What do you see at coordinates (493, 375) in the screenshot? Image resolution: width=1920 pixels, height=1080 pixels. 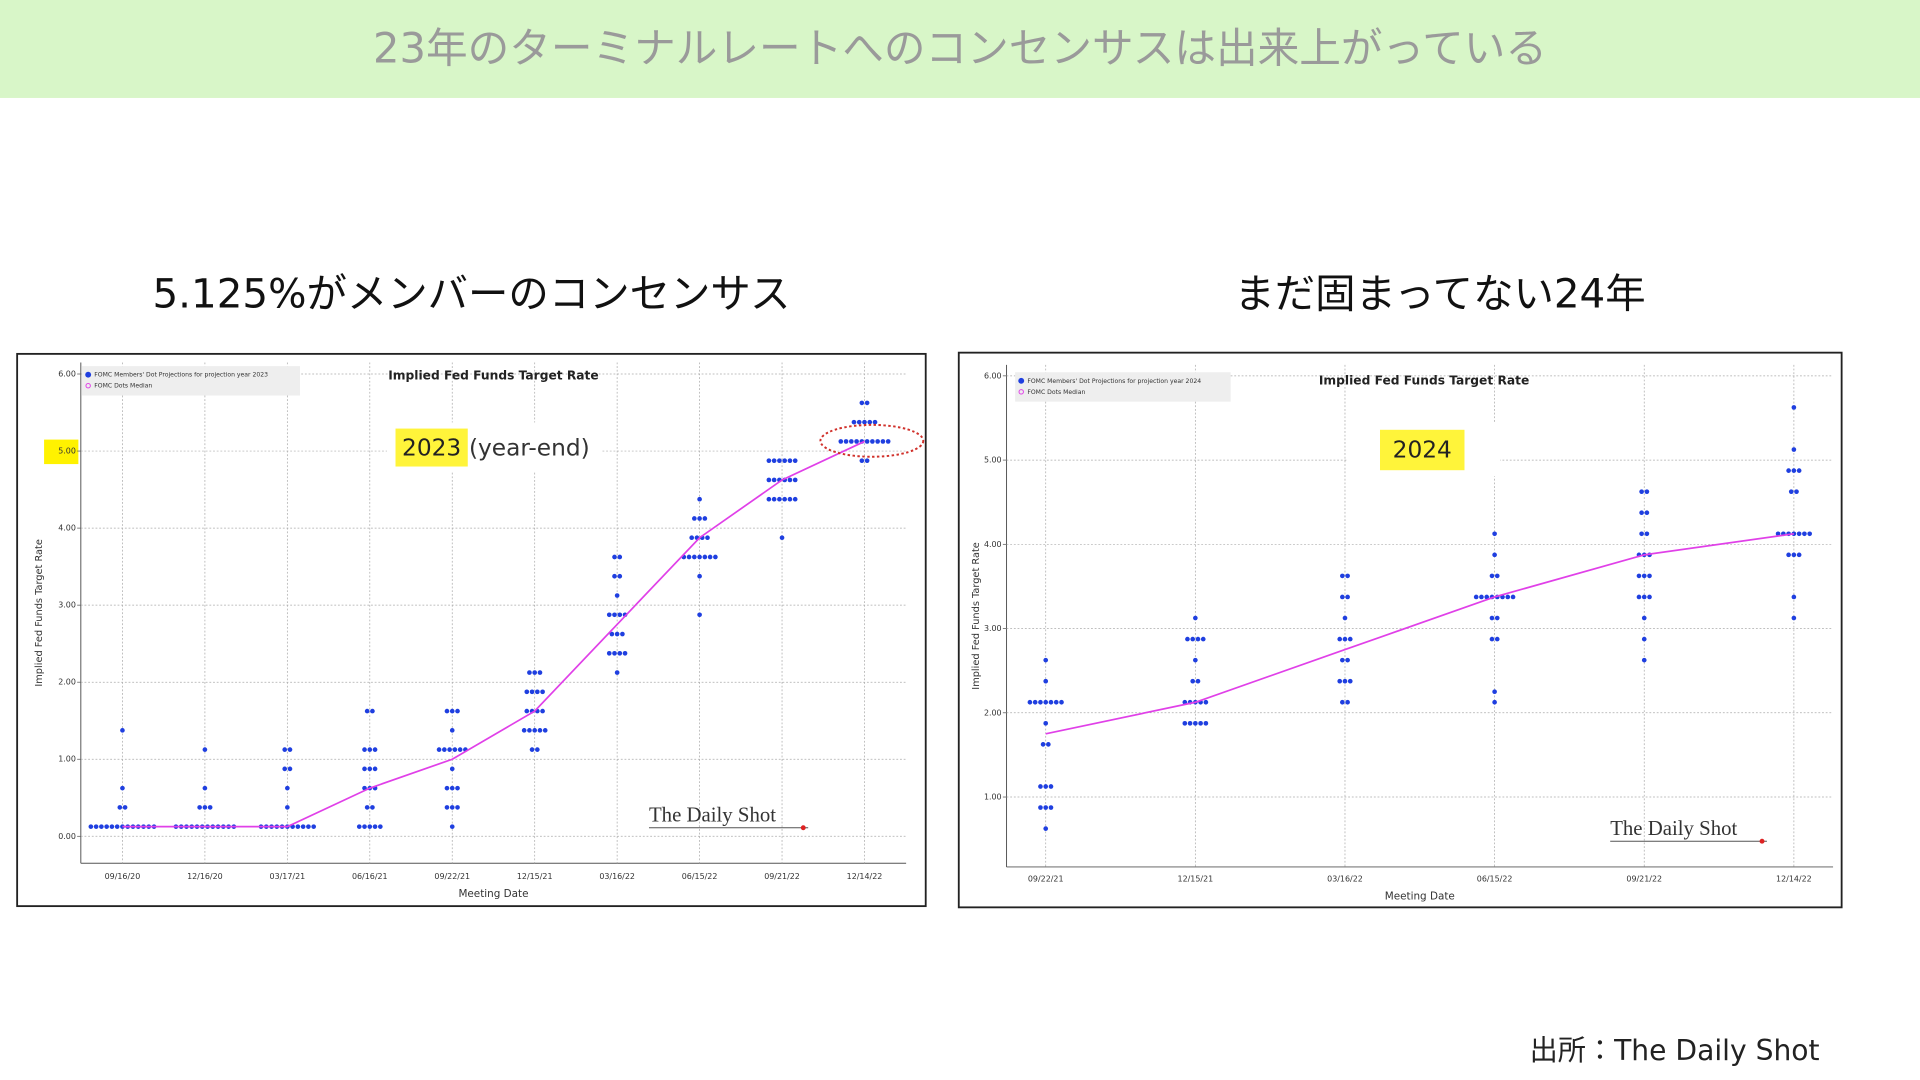 I see `chart-title: Implied Fed Funds Target Rate` at bounding box center [493, 375].